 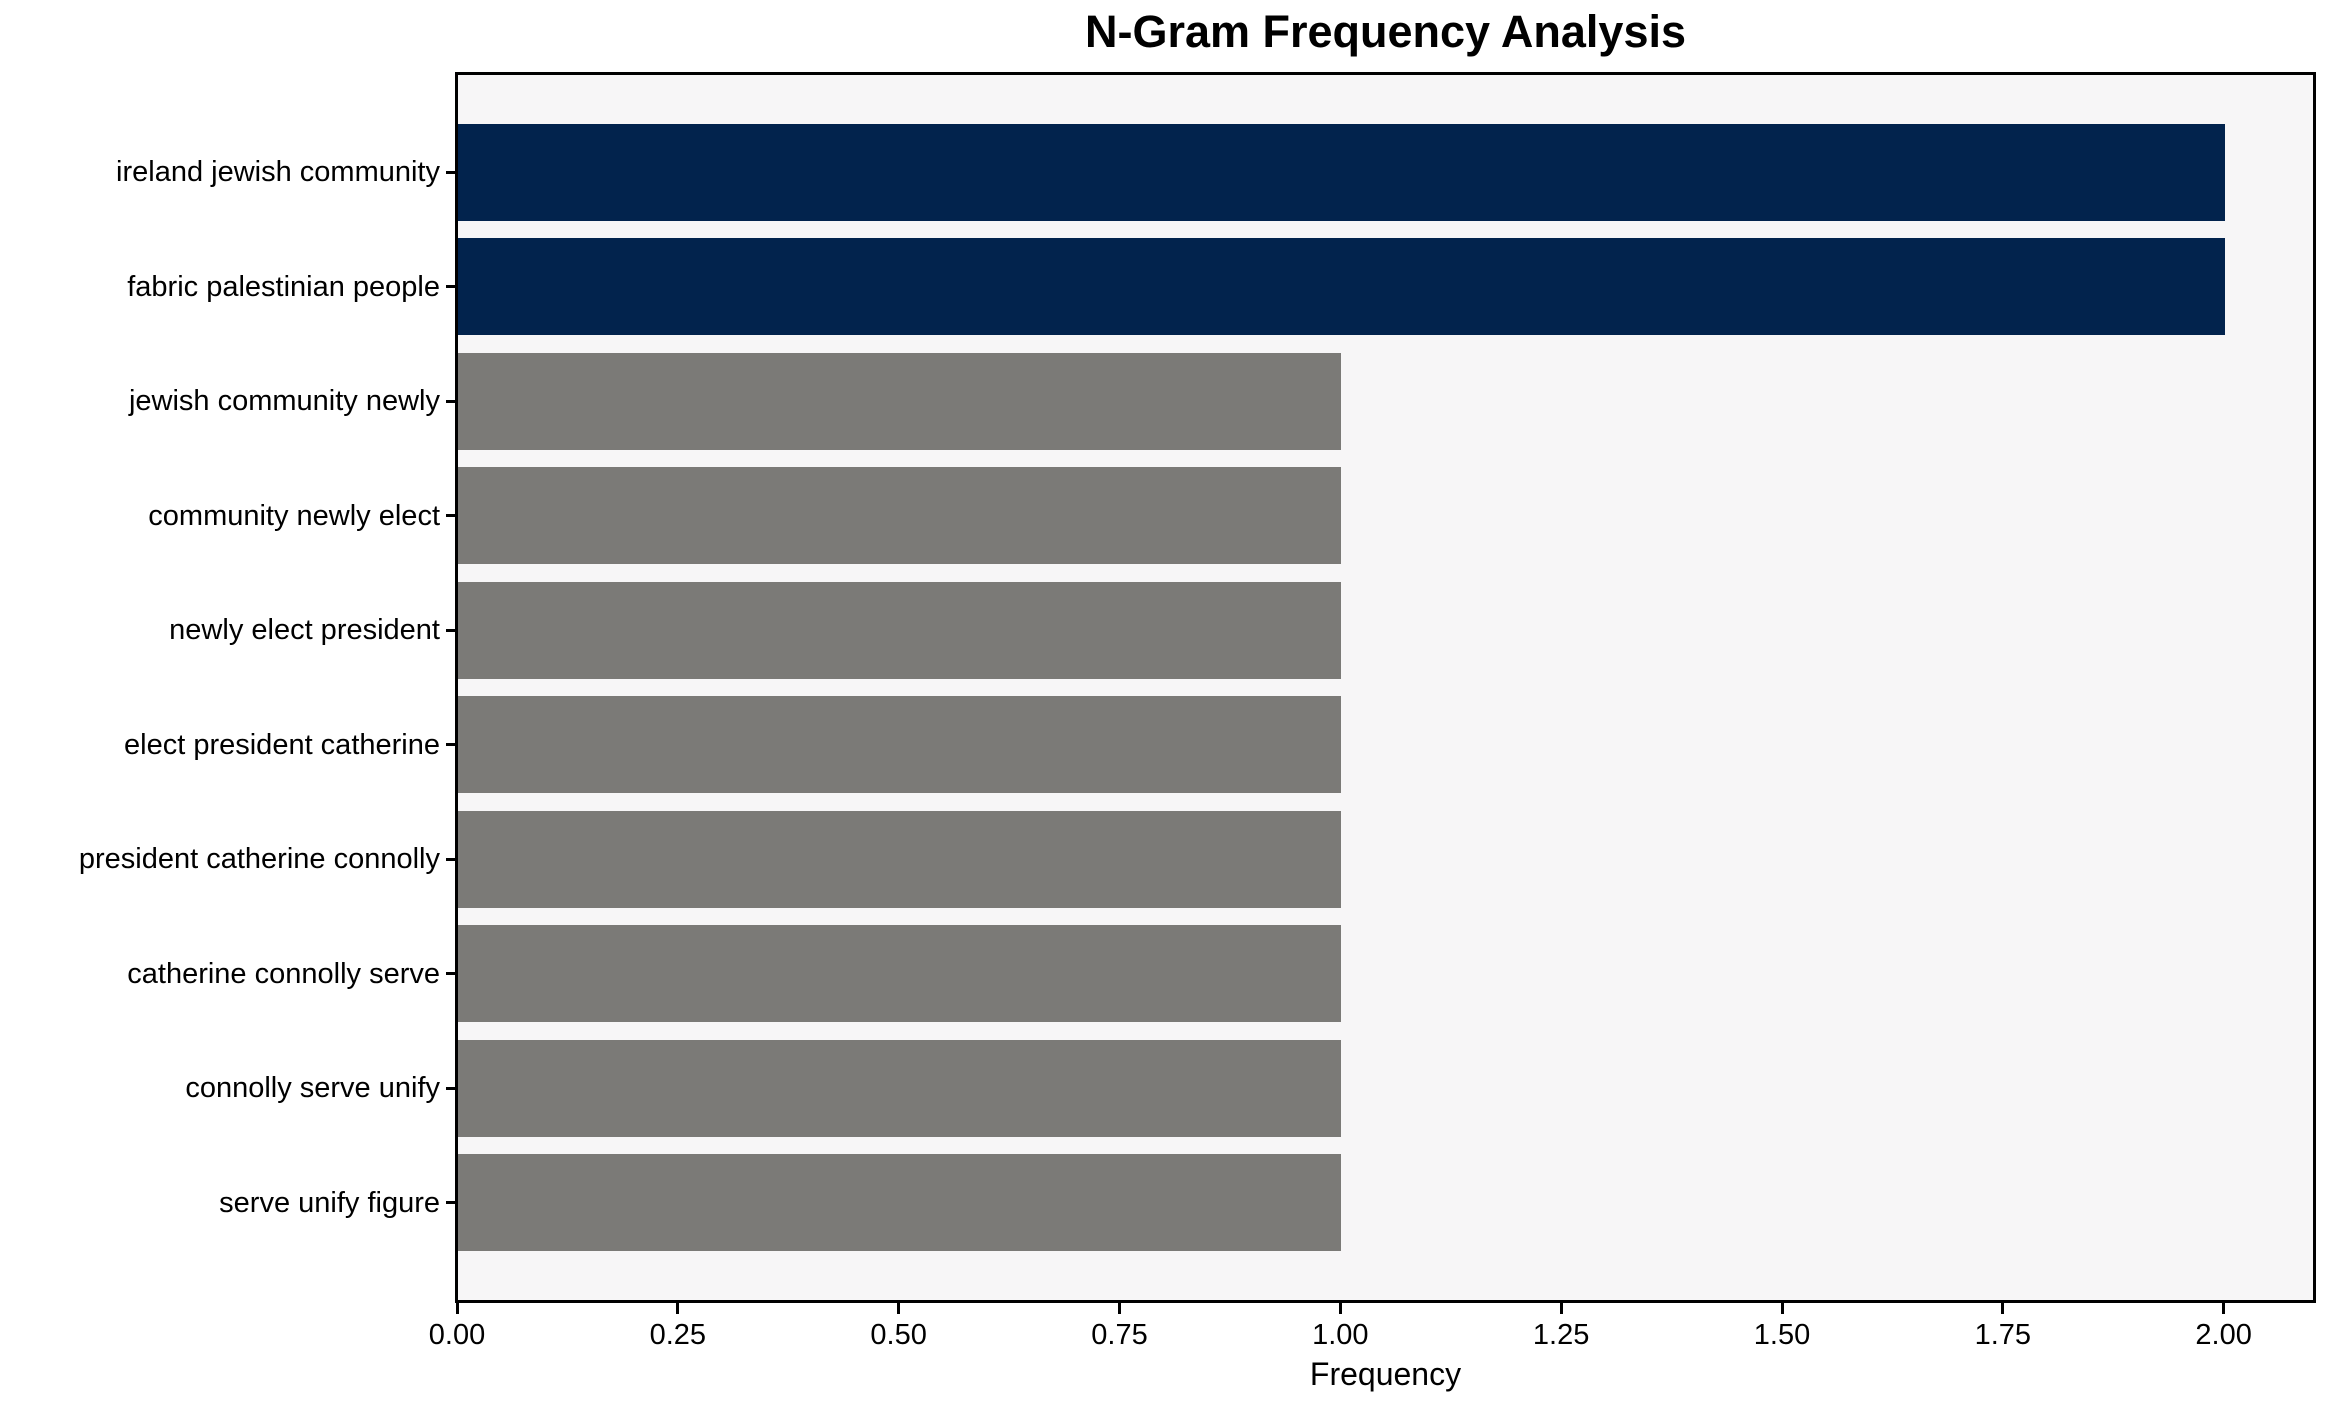 I want to click on y-tick-label: connolly serve unify, so click(x=312, y=1088).